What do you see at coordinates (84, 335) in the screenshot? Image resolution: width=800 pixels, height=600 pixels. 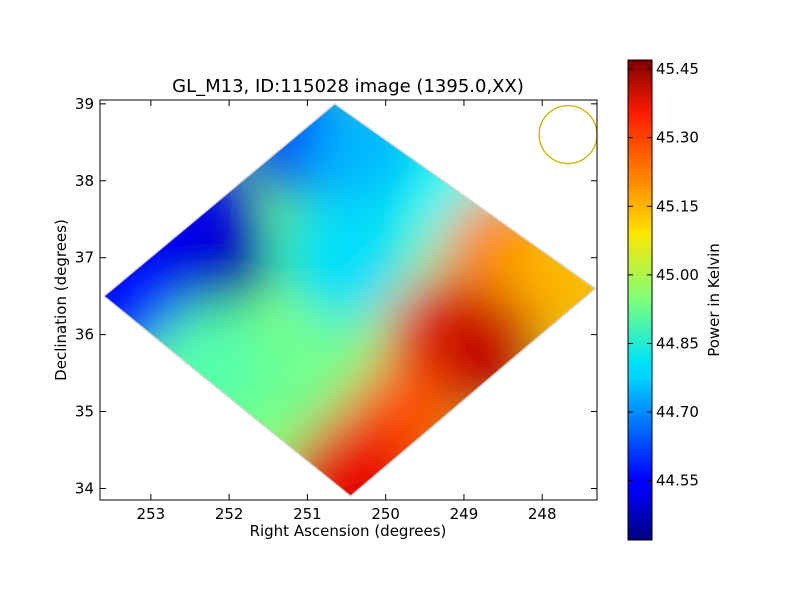 I see `y-tick-label: 36` at bounding box center [84, 335].